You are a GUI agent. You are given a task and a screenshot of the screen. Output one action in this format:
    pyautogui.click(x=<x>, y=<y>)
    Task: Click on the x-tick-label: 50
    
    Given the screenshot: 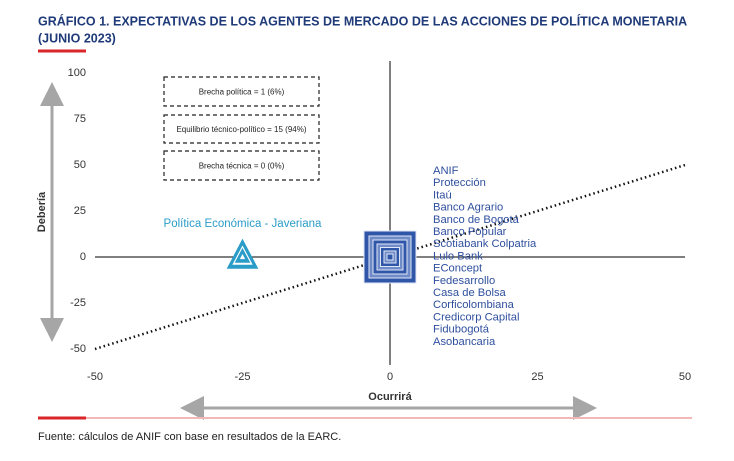 What is the action you would take?
    pyautogui.click(x=685, y=377)
    